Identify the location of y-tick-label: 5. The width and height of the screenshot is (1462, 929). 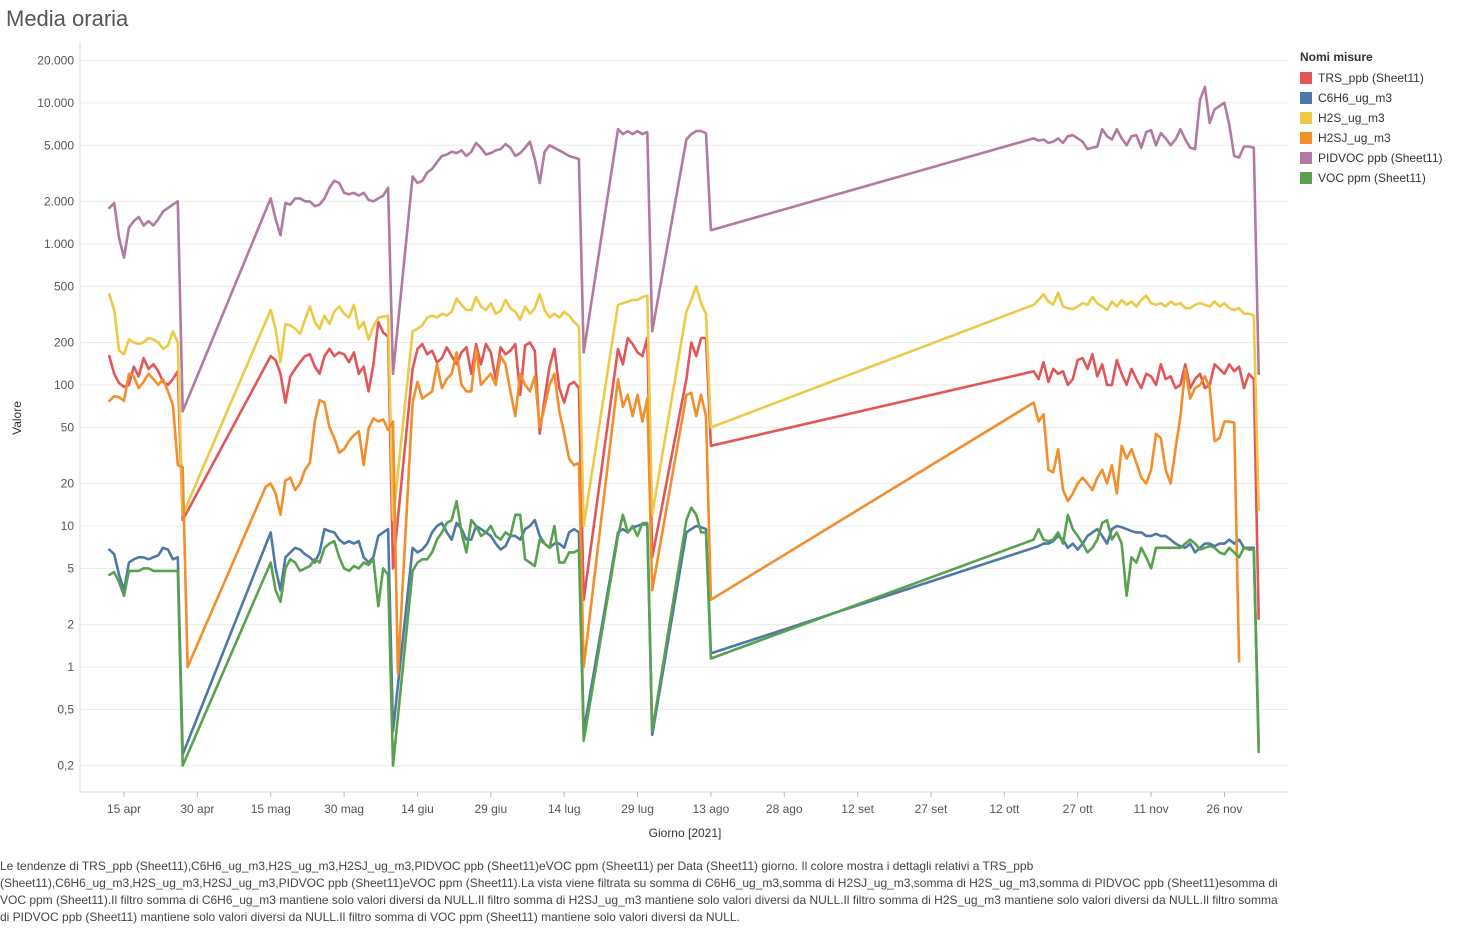
(70, 568).